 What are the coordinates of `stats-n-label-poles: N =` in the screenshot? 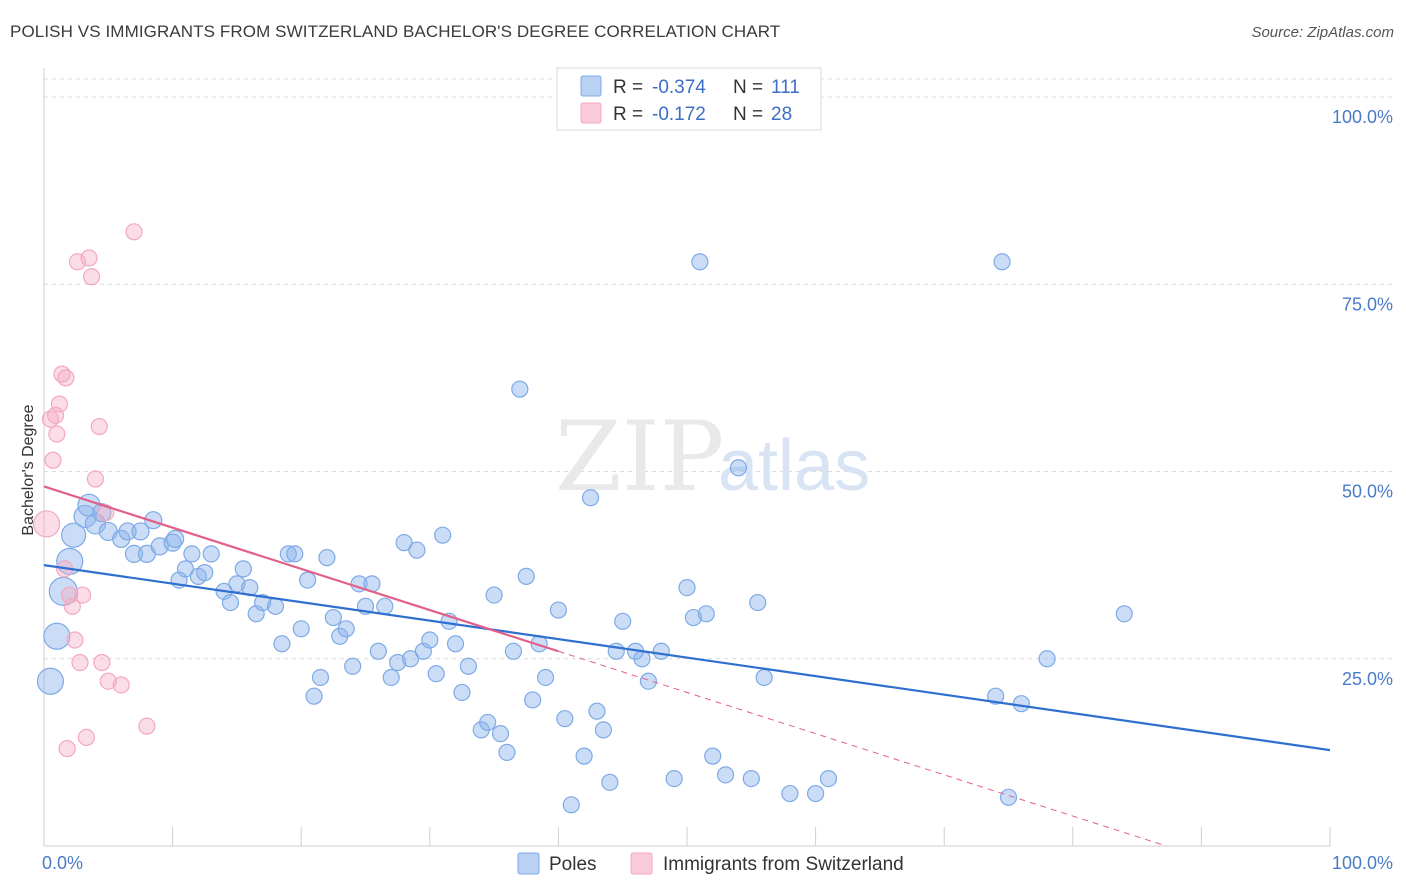 It's located at (748, 87).